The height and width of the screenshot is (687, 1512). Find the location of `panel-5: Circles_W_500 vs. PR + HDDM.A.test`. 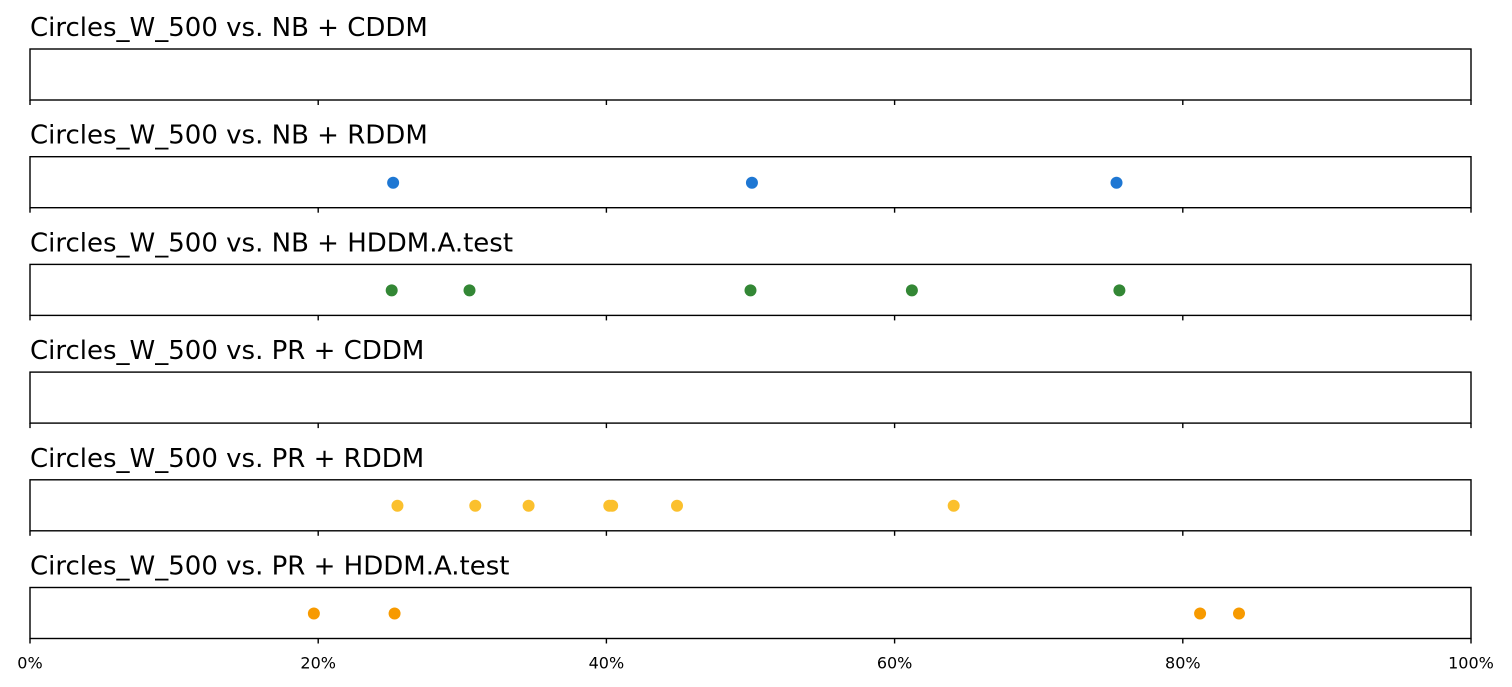

panel-5: Circles_W_500 vs. PR + HDDM.A.test is located at coordinates (750, 598).